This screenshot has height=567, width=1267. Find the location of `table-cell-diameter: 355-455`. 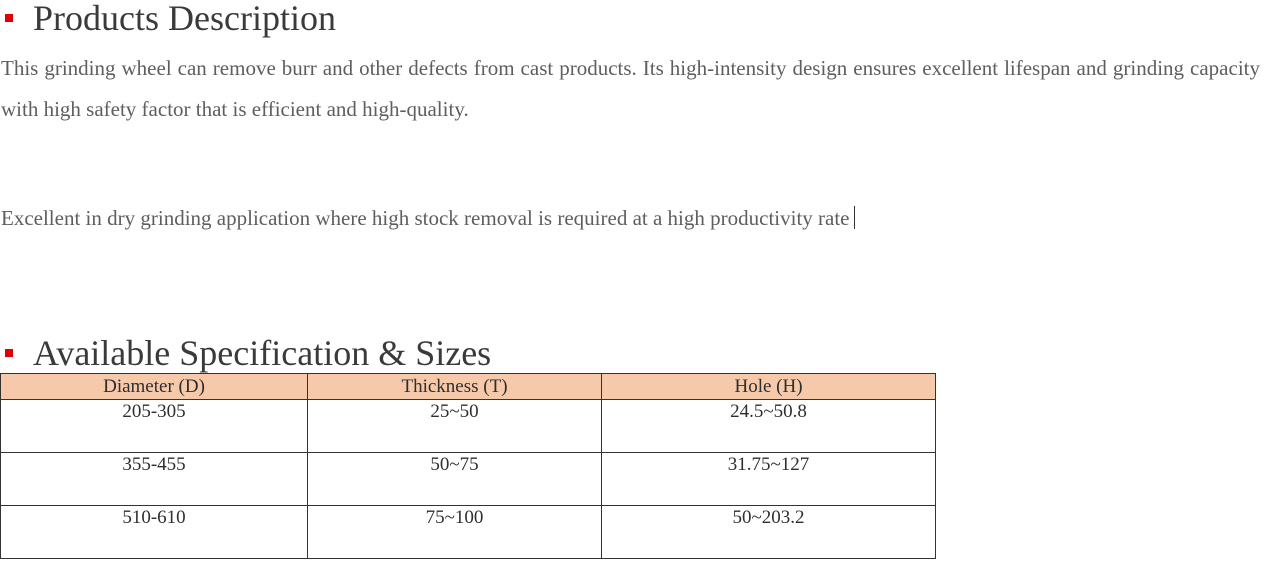

table-cell-diameter: 355-455 is located at coordinates (154, 479).